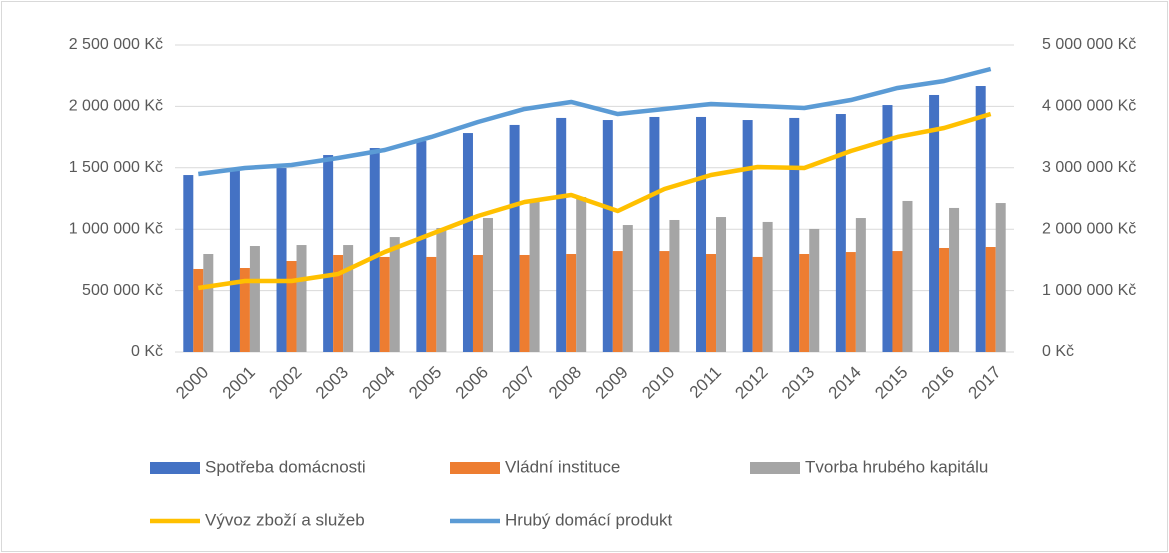 The image size is (1169, 553). What do you see at coordinates (147, 351) in the screenshot?
I see `y-tick-label: 0 Kč` at bounding box center [147, 351].